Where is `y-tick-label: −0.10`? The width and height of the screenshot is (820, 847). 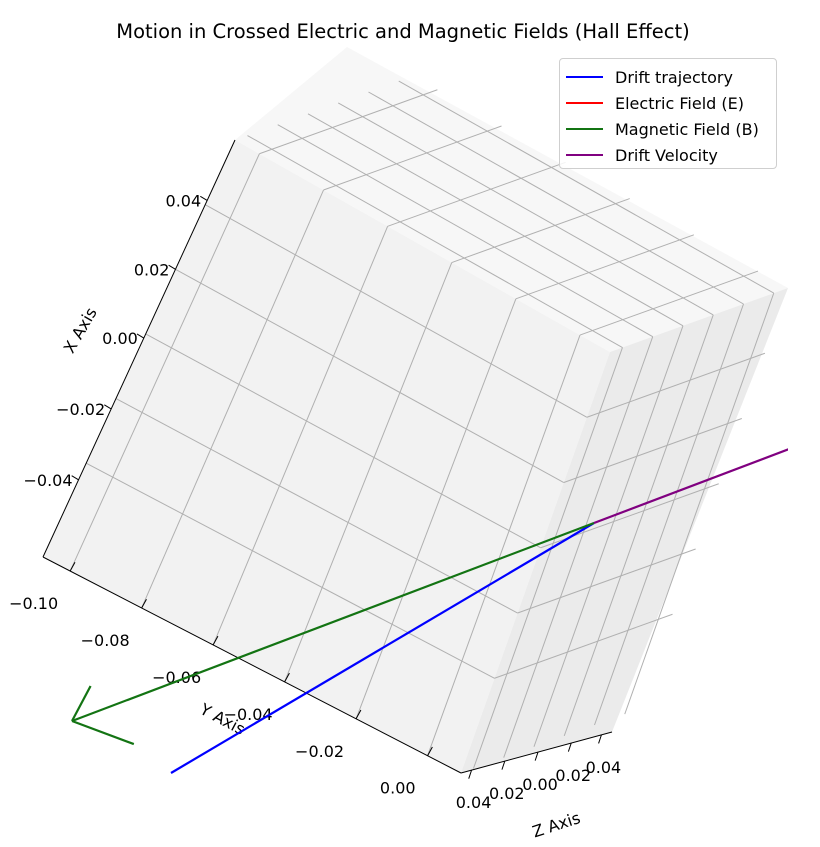
y-tick-label: −0.10 is located at coordinates (33, 603).